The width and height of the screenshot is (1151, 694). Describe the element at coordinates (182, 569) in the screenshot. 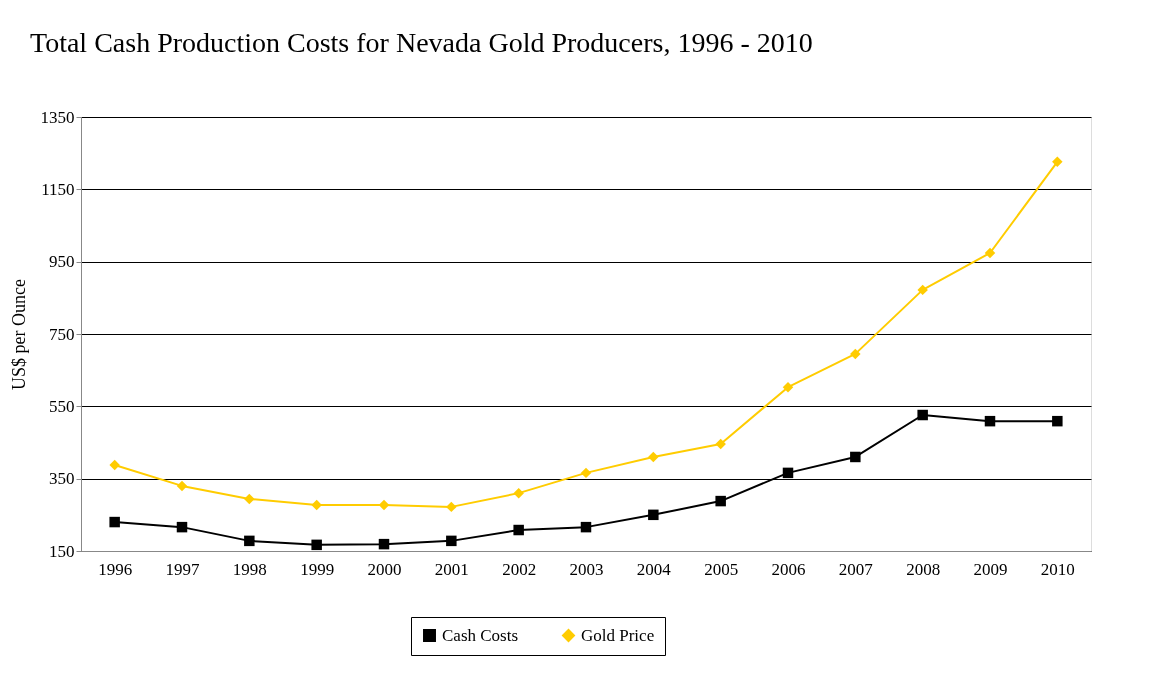

I see `x-tick-label: 1997` at that location.